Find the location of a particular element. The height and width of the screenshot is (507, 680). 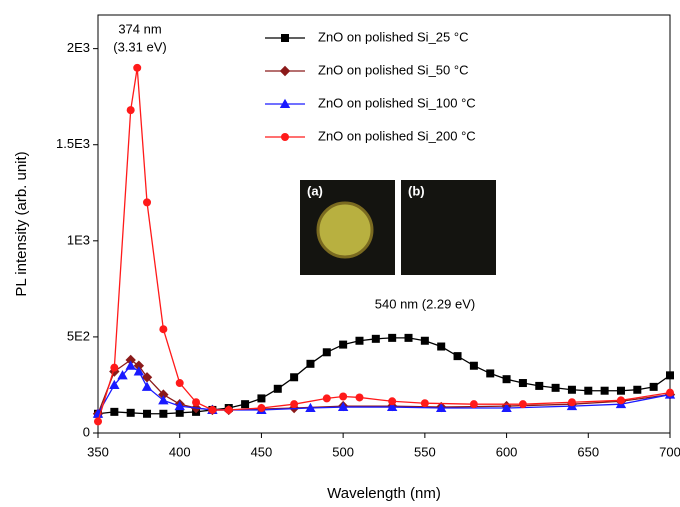

inset-label: (a) is located at coordinates (315, 190).